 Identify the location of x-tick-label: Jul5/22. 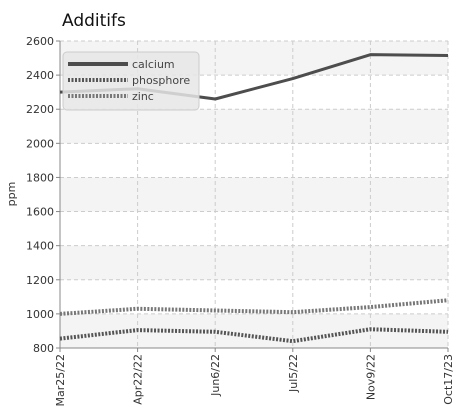
(293, 373).